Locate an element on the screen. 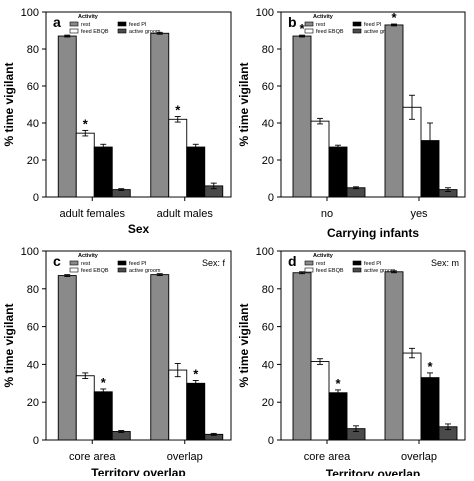 Image resolution: width=474 pixels, height=481 pixels. x-tick-label: core area is located at coordinates (92, 457).